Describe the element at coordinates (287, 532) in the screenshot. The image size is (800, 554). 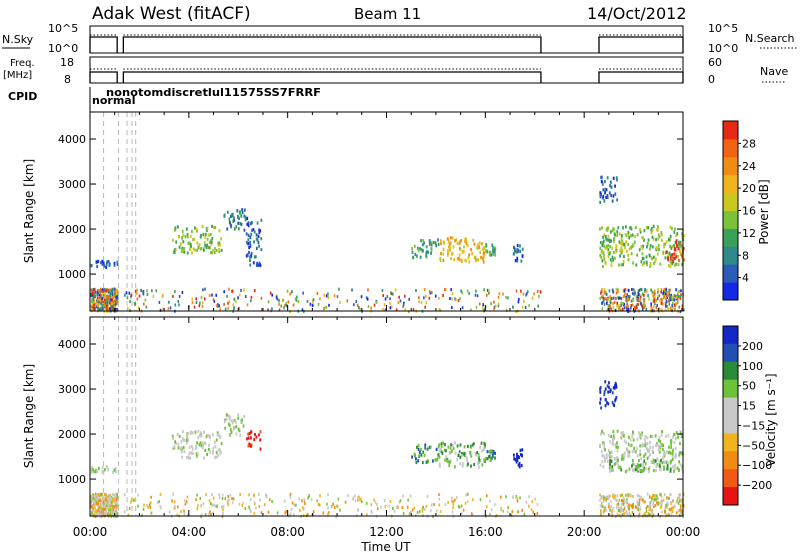
I see `x-tick-label: 08:00` at that location.